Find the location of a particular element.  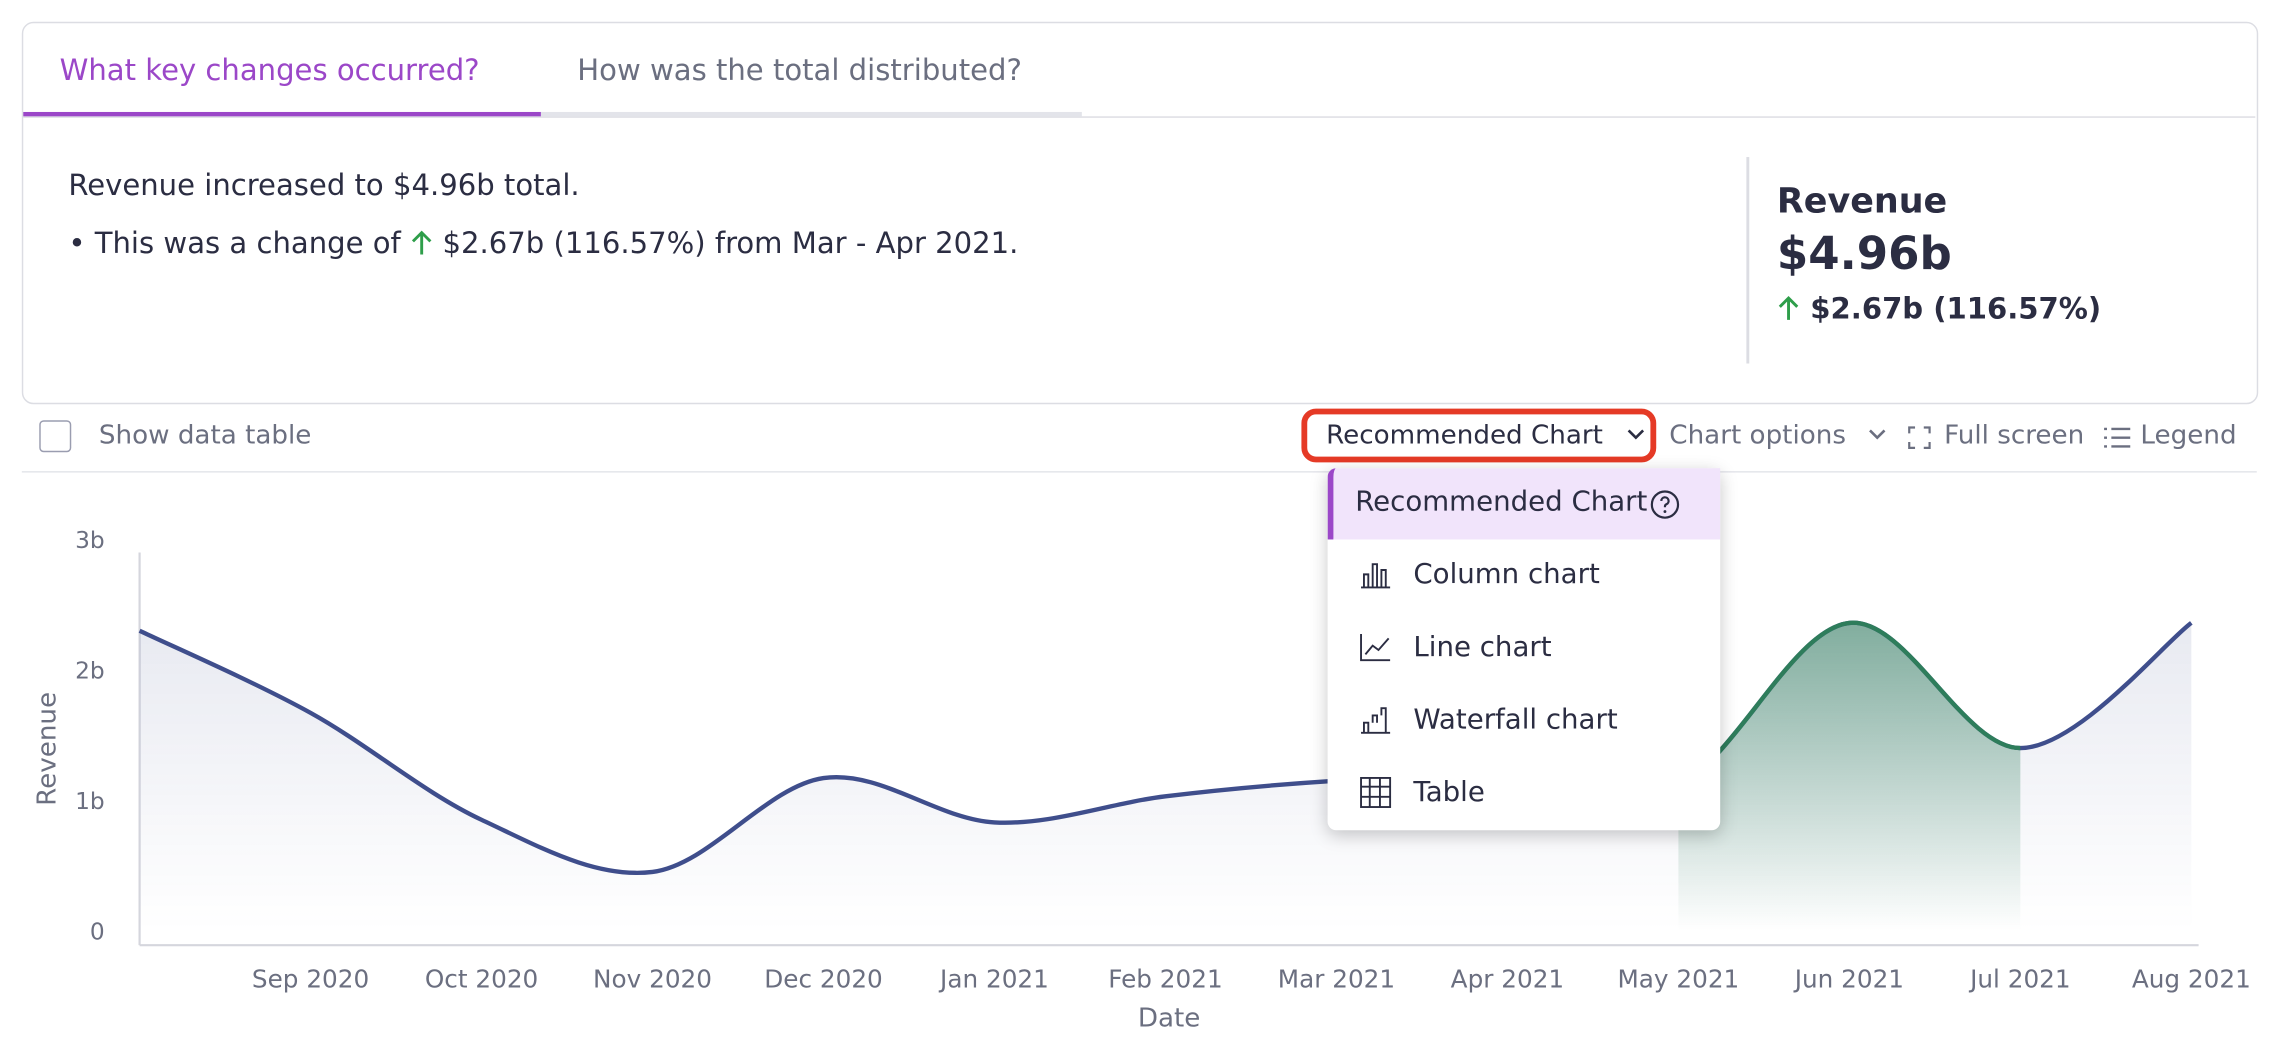

legend-button: Legend is located at coordinates (2188, 435).